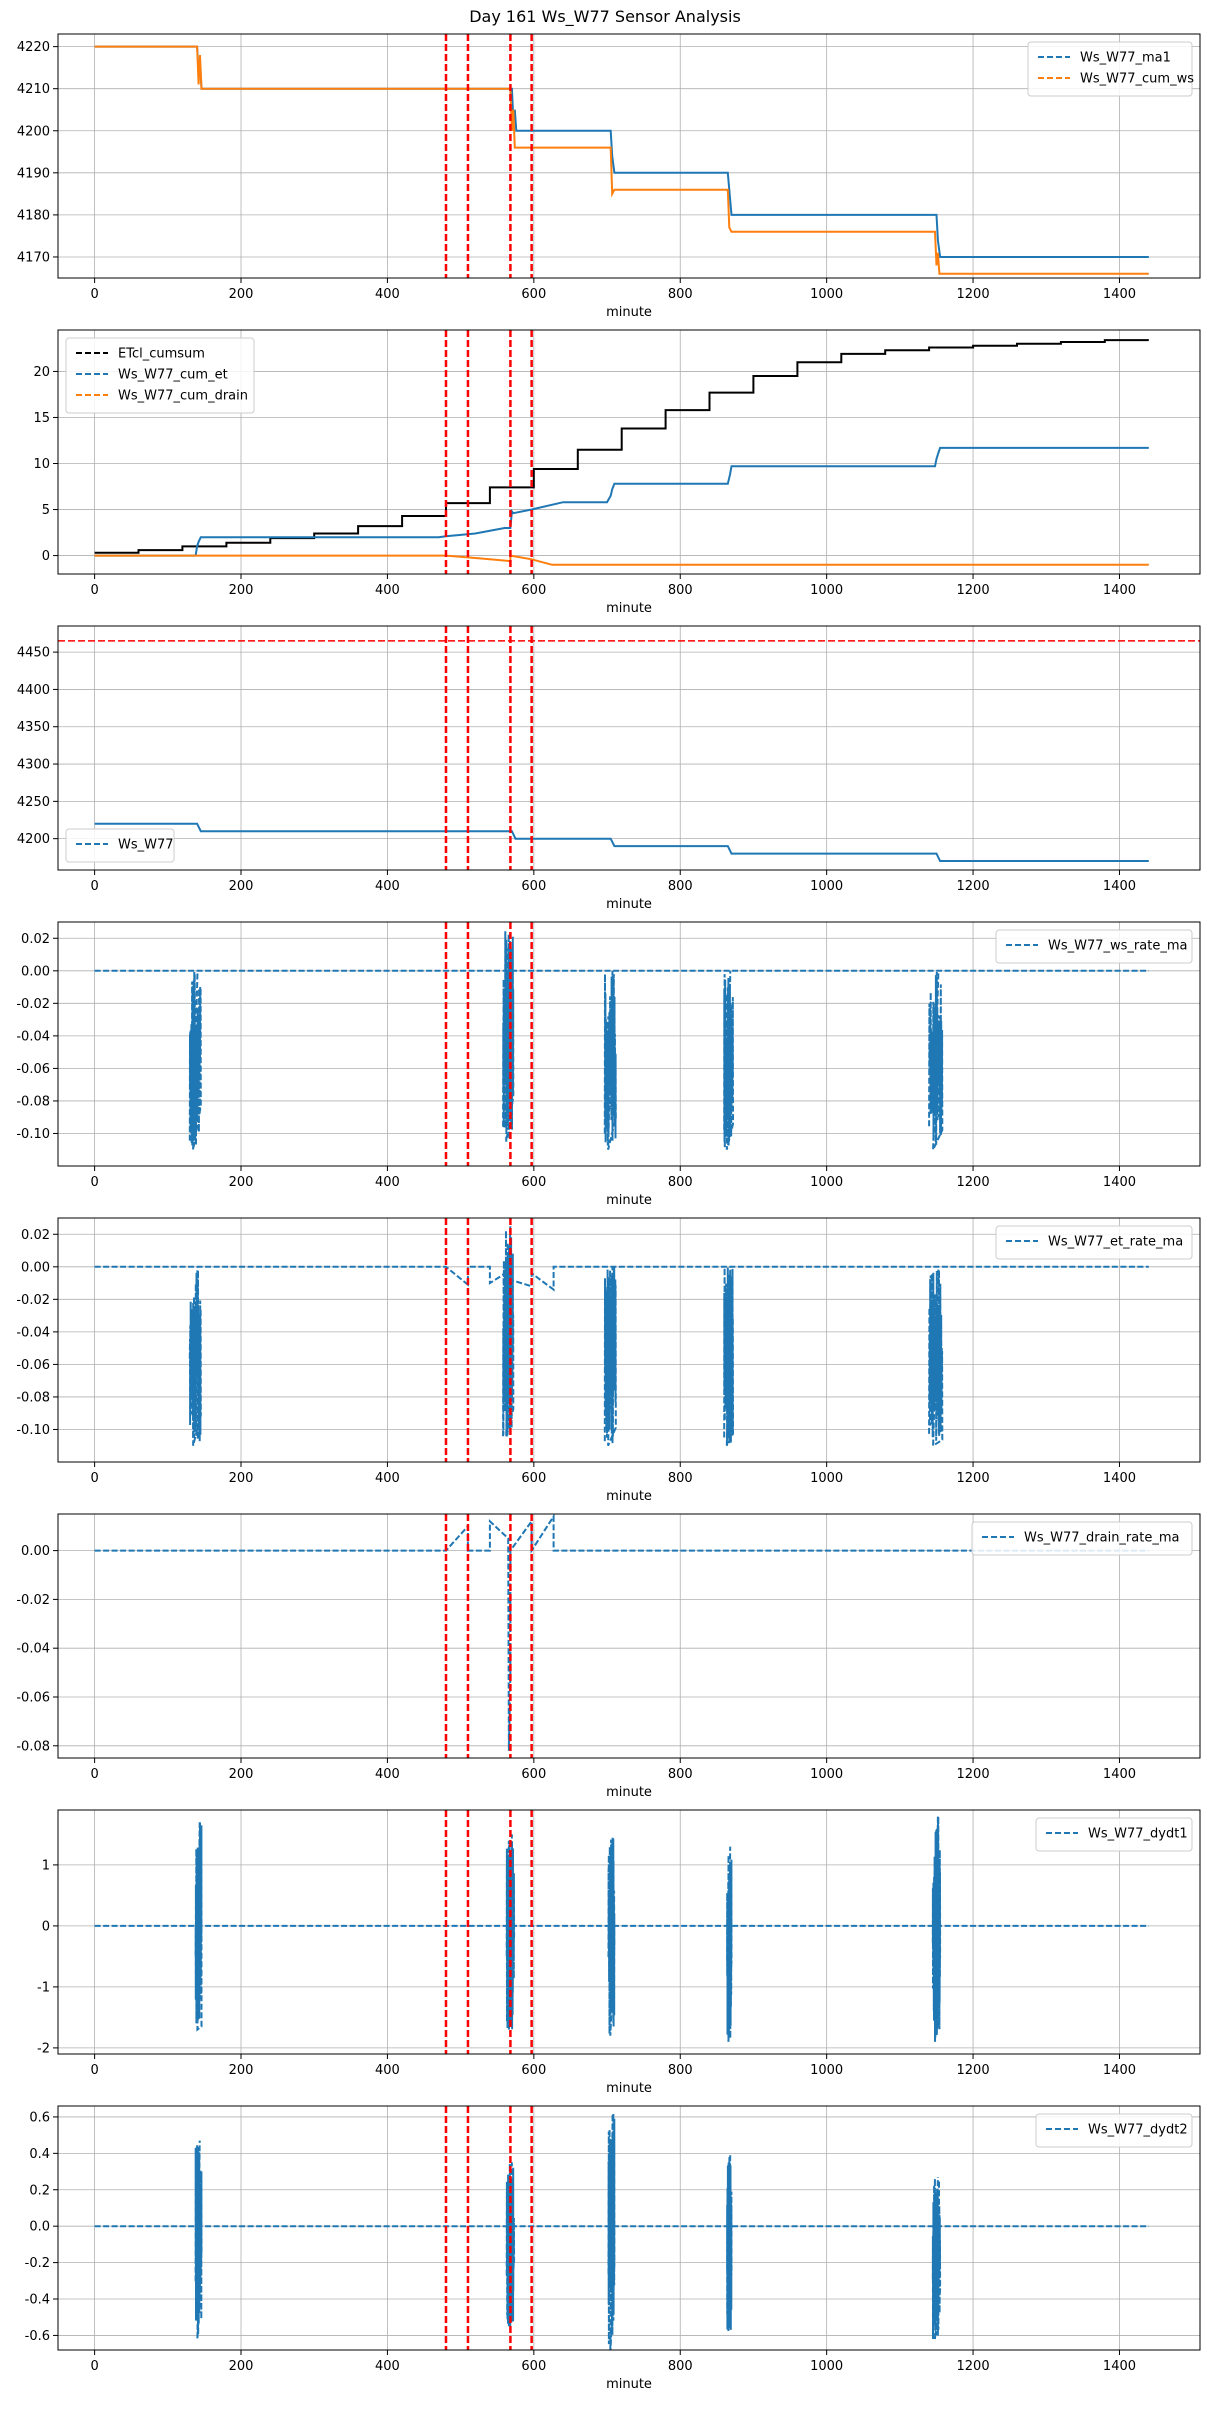 The image size is (1211, 2411). Describe the element at coordinates (1115, 1242) in the screenshot. I see `legend-label: Ws_W77_et_rate_ma` at that location.